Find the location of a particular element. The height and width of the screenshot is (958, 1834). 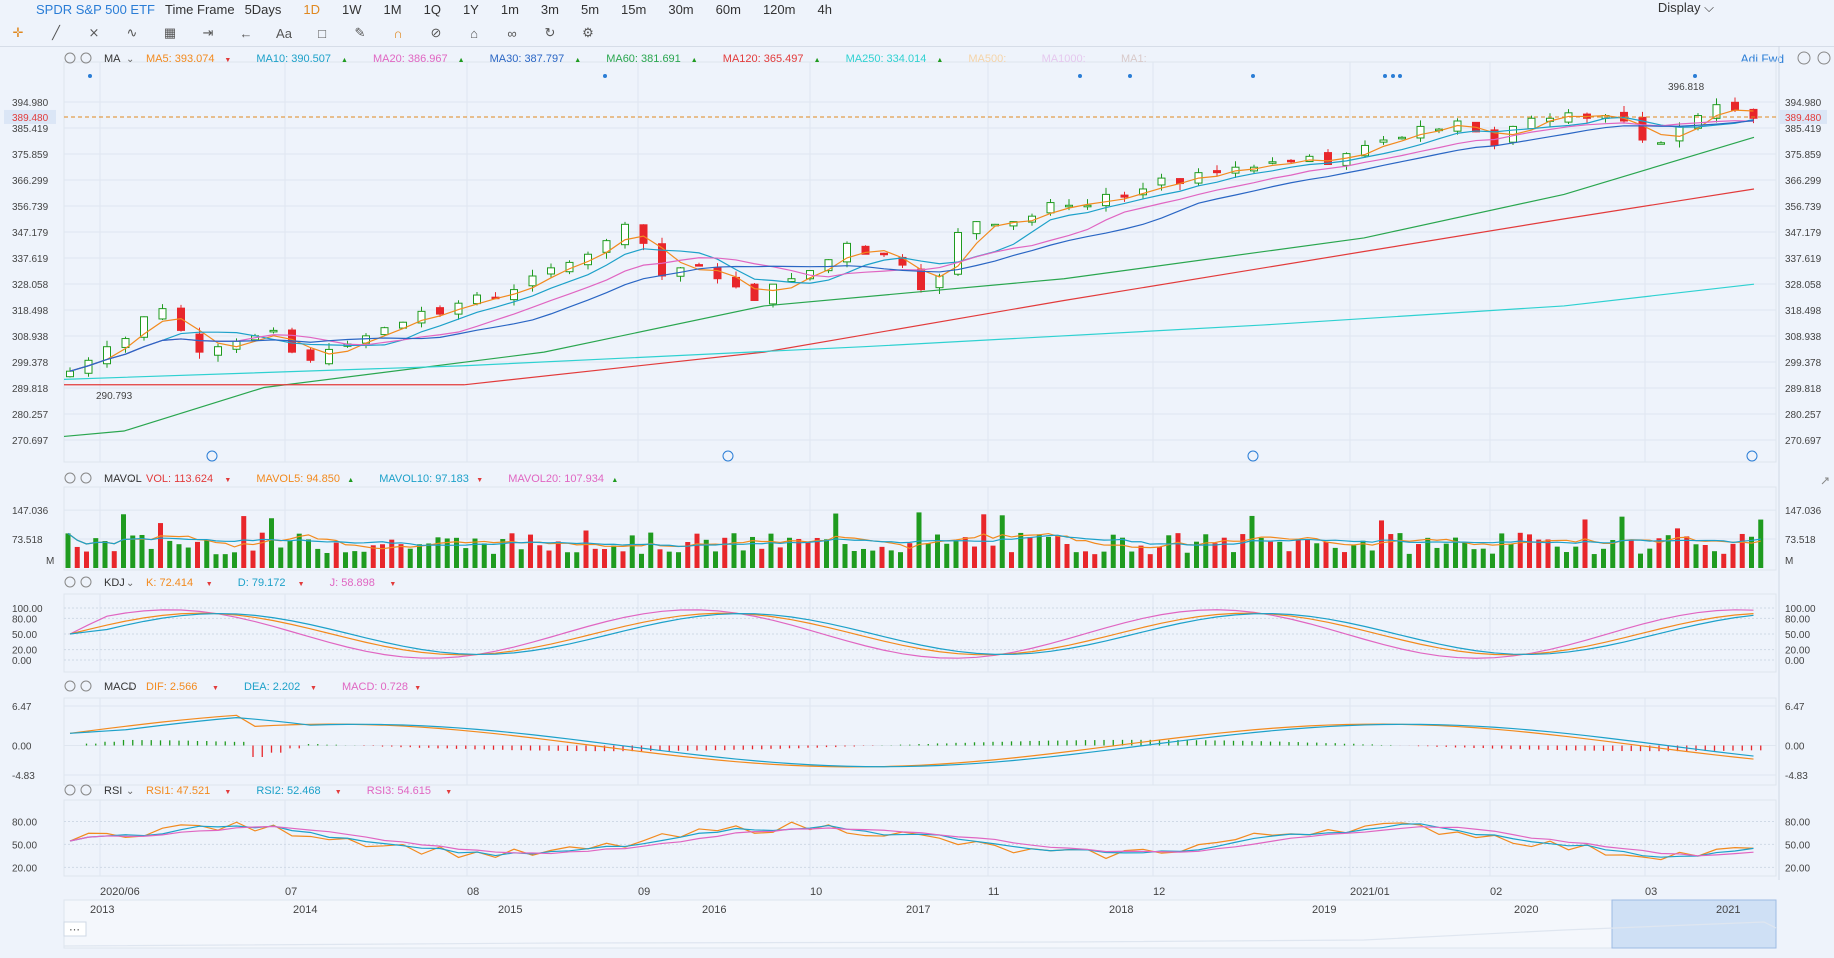

indicator-value: D: 79.172 is located at coordinates (262, 583).